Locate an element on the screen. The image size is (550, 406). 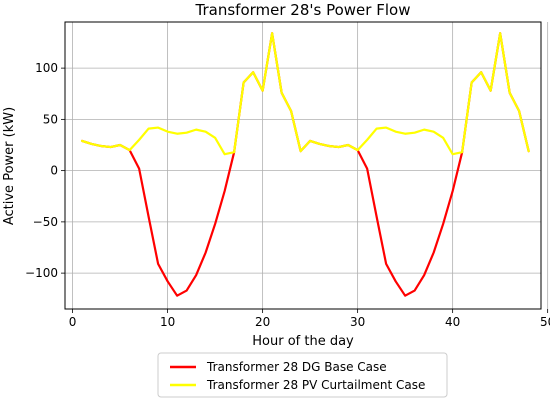
x-tick-label: 50 is located at coordinates (545, 322).